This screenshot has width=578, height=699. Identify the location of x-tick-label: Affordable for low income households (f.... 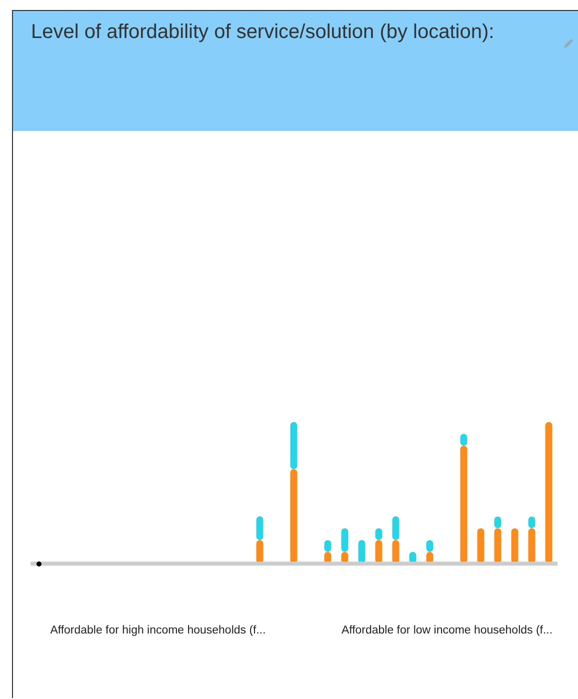
(447, 630).